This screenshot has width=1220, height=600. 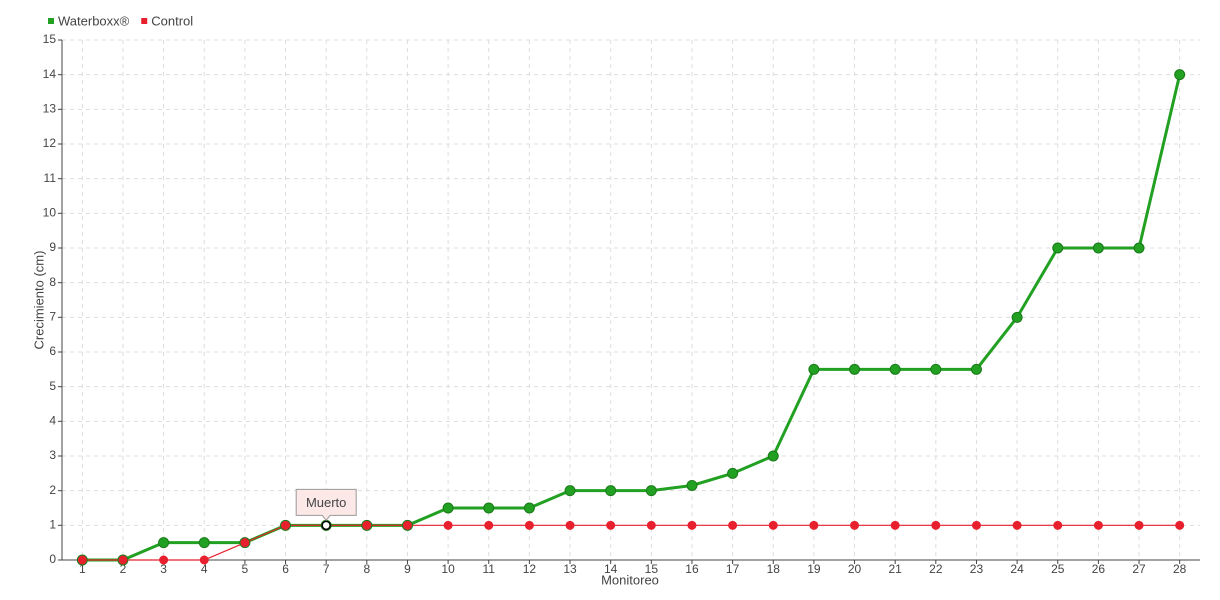 I want to click on y-tick-label: 10, so click(x=50, y=213).